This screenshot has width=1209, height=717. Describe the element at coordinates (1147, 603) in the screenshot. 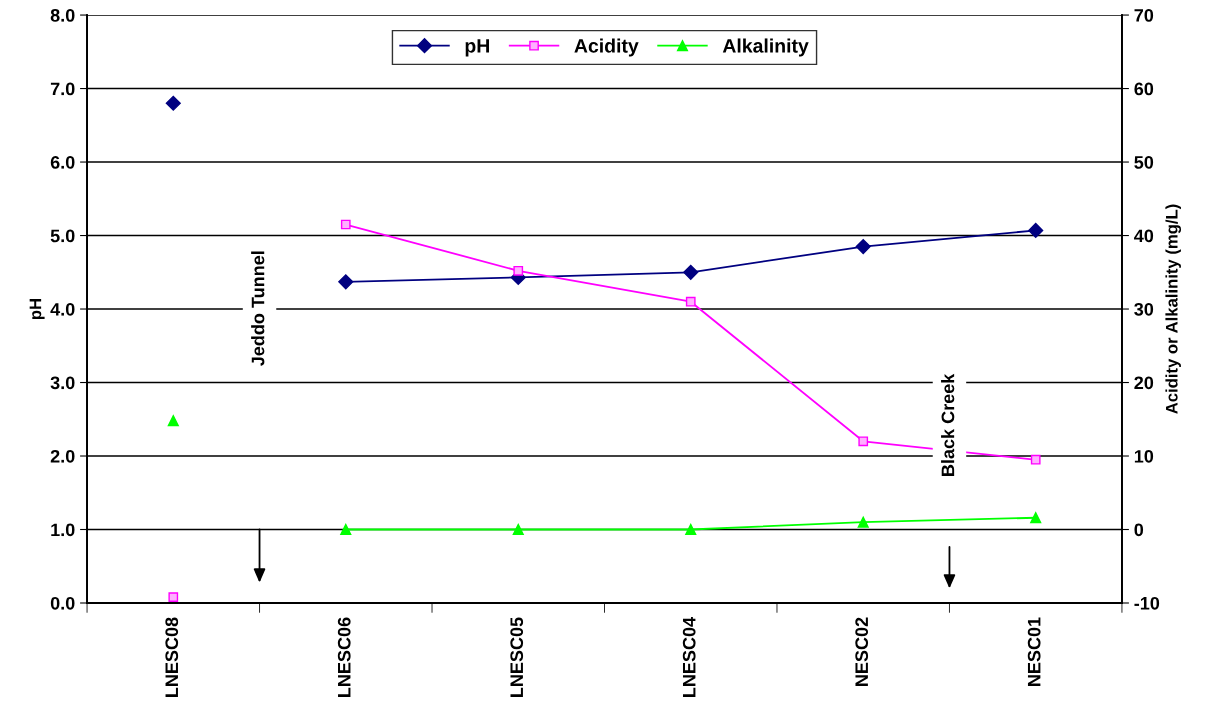

I see `y2-tick-label: -10` at that location.